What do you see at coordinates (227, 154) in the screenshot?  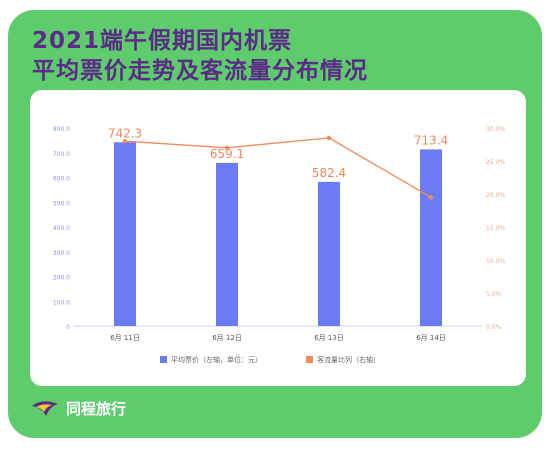 I see `bar-data-label: 659.1` at bounding box center [227, 154].